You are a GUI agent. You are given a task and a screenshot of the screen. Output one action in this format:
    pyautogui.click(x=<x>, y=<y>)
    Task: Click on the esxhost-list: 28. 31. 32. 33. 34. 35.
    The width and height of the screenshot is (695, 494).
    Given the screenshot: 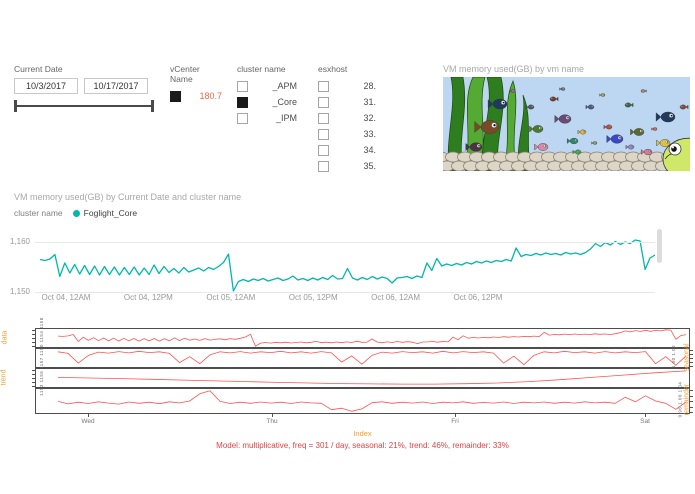 What is the action you would take?
    pyautogui.click(x=347, y=126)
    